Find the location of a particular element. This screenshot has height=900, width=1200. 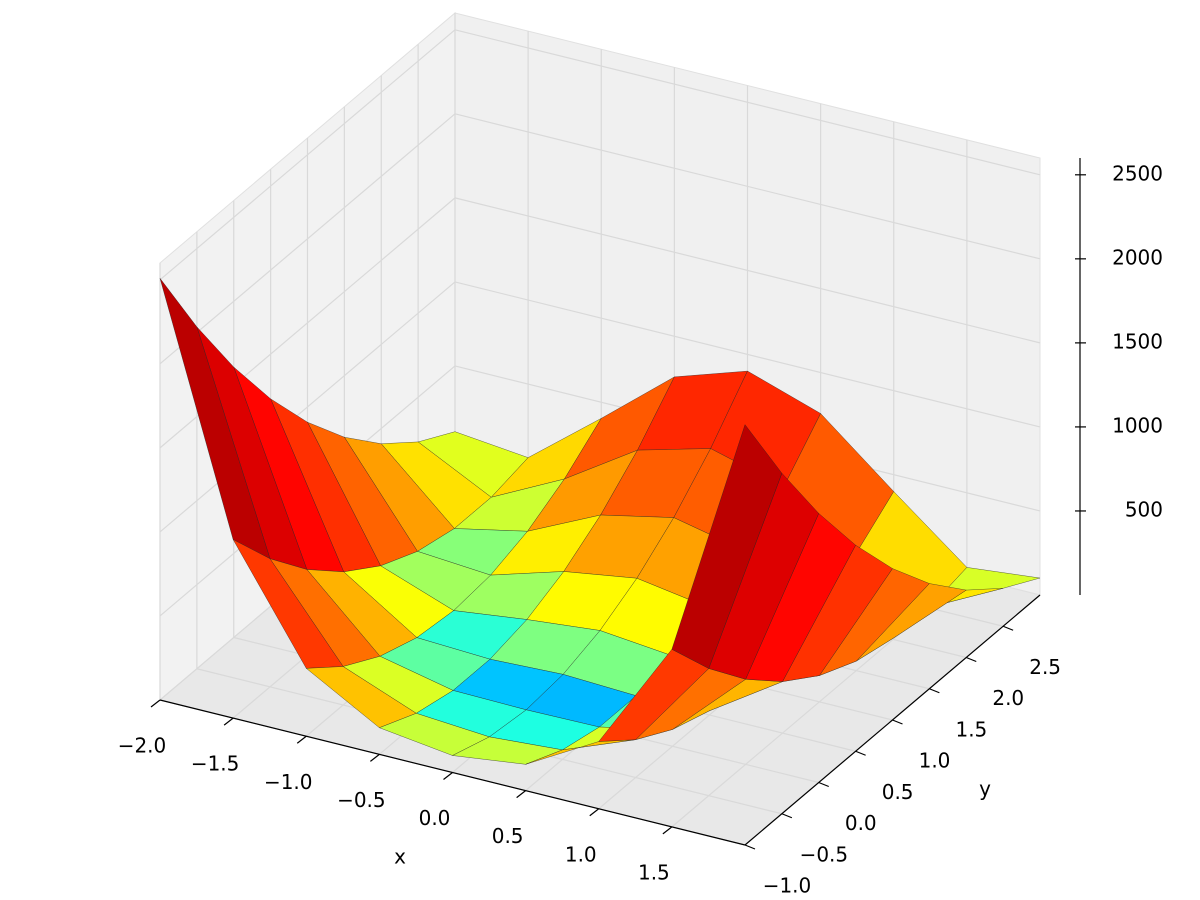

y-tick-label: 1.0 is located at coordinates (935, 761).